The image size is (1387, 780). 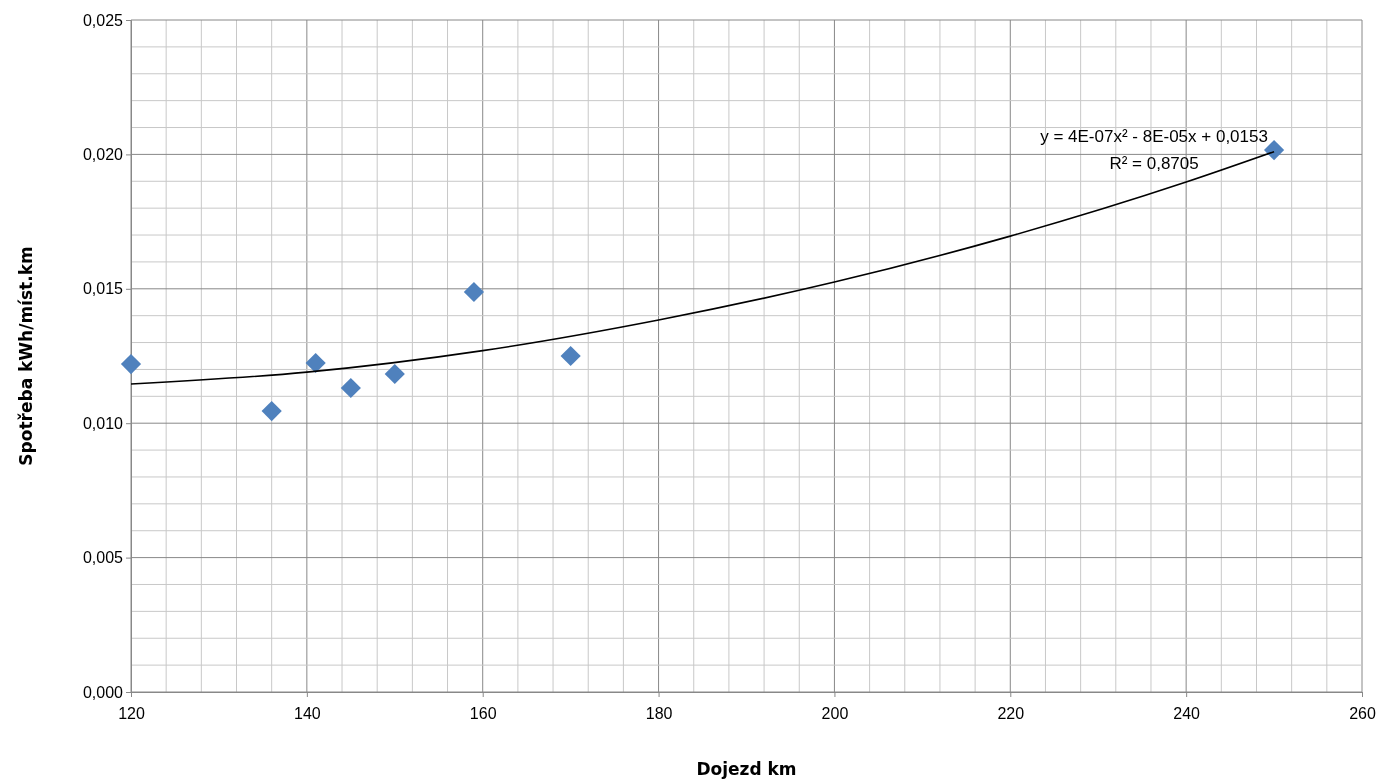 I want to click on x-tick-label: 220, so click(x=1011, y=714).